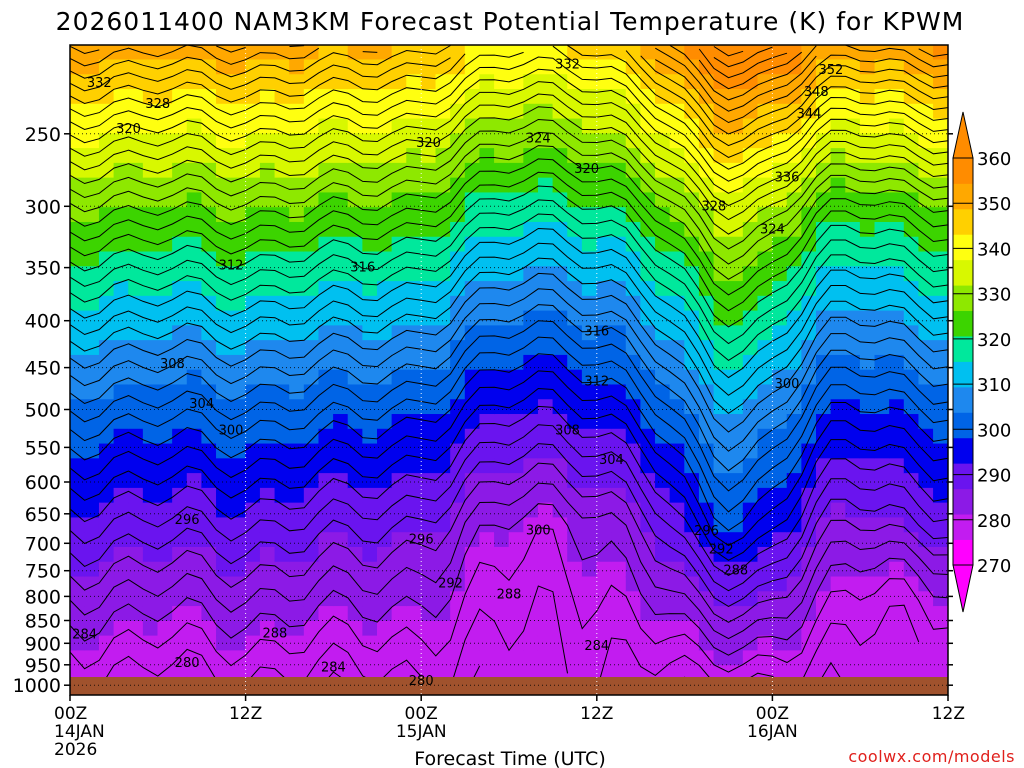 The width and height of the screenshot is (1024, 768). I want to click on y-tick-label: 750, so click(43, 572).